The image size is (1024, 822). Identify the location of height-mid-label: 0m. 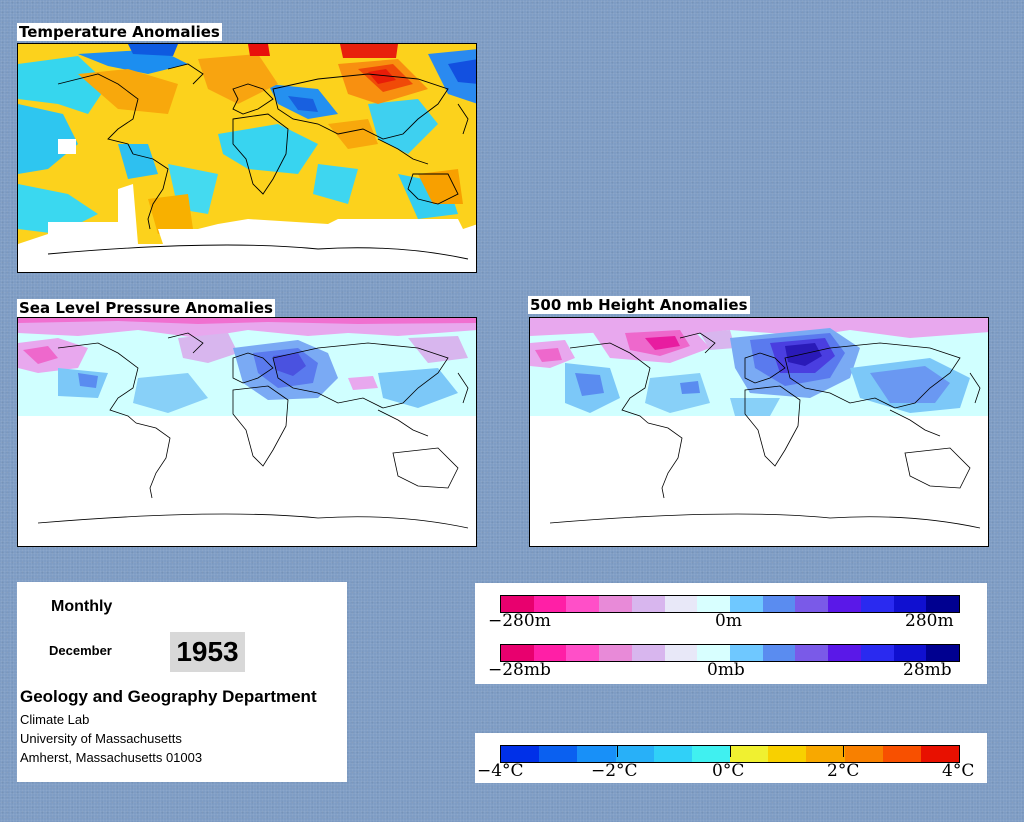
(728, 621).